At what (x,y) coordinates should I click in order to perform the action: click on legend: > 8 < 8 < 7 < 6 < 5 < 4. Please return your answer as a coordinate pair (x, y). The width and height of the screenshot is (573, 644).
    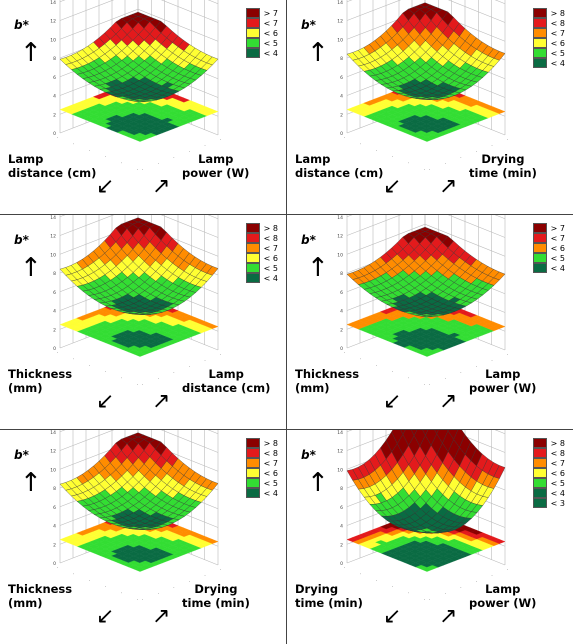
    Looking at the image, I should click on (261, 468).